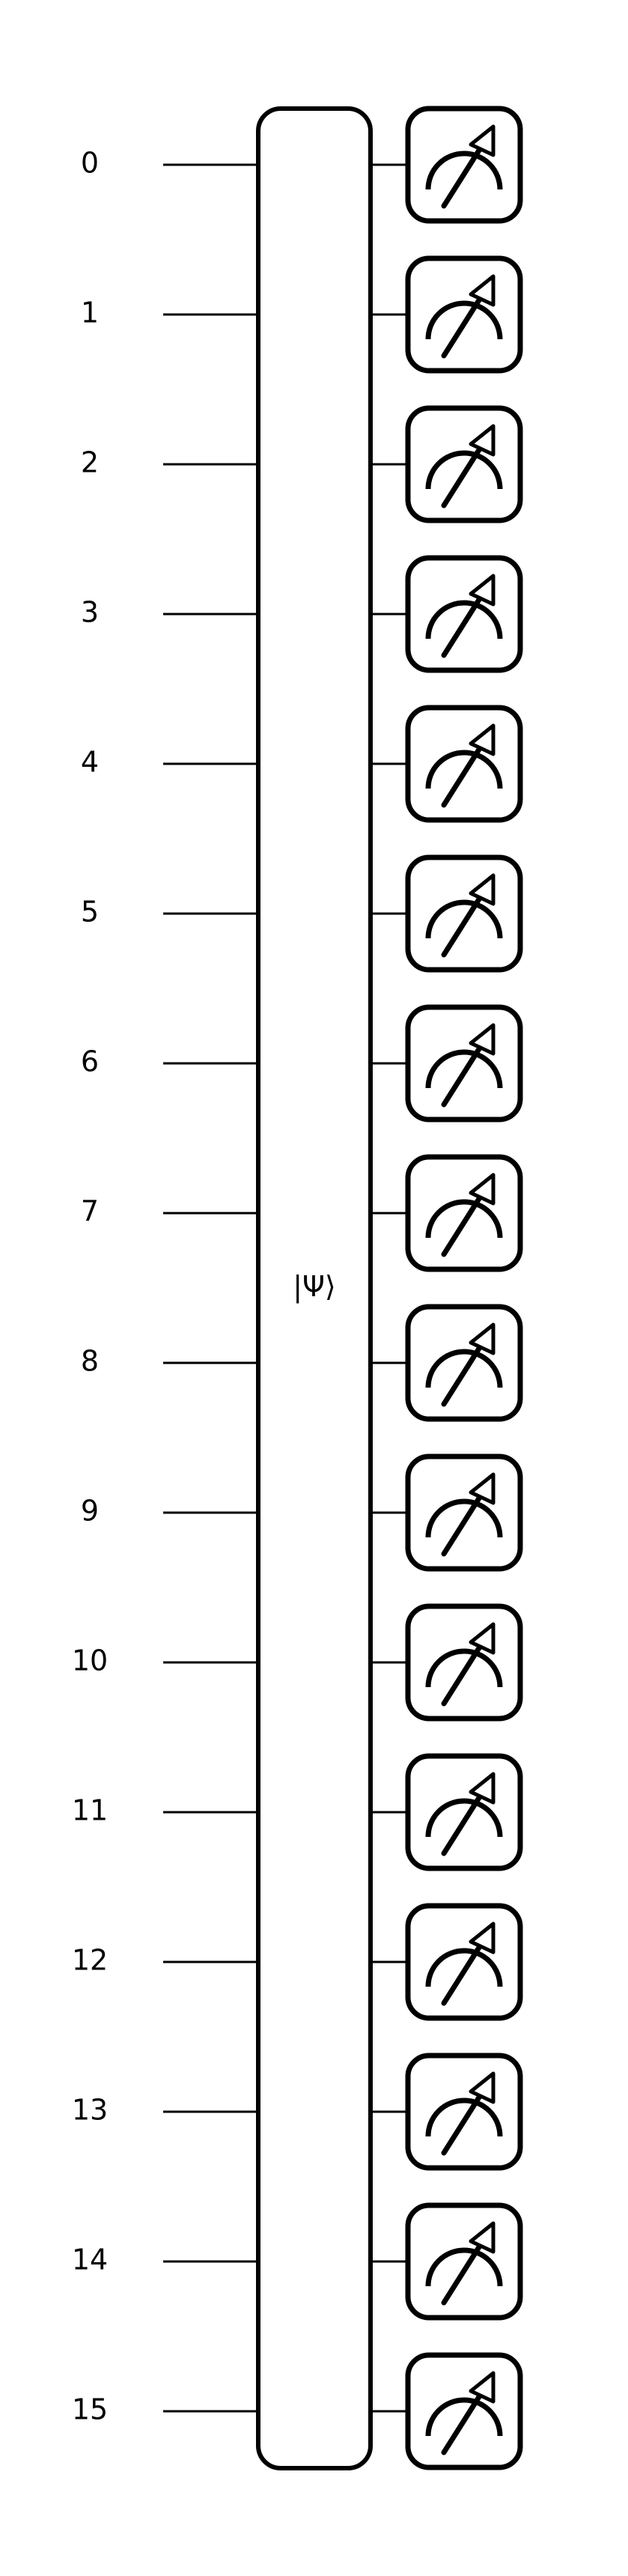  Describe the element at coordinates (90, 1211) in the screenshot. I see `wire-label: 7` at that location.